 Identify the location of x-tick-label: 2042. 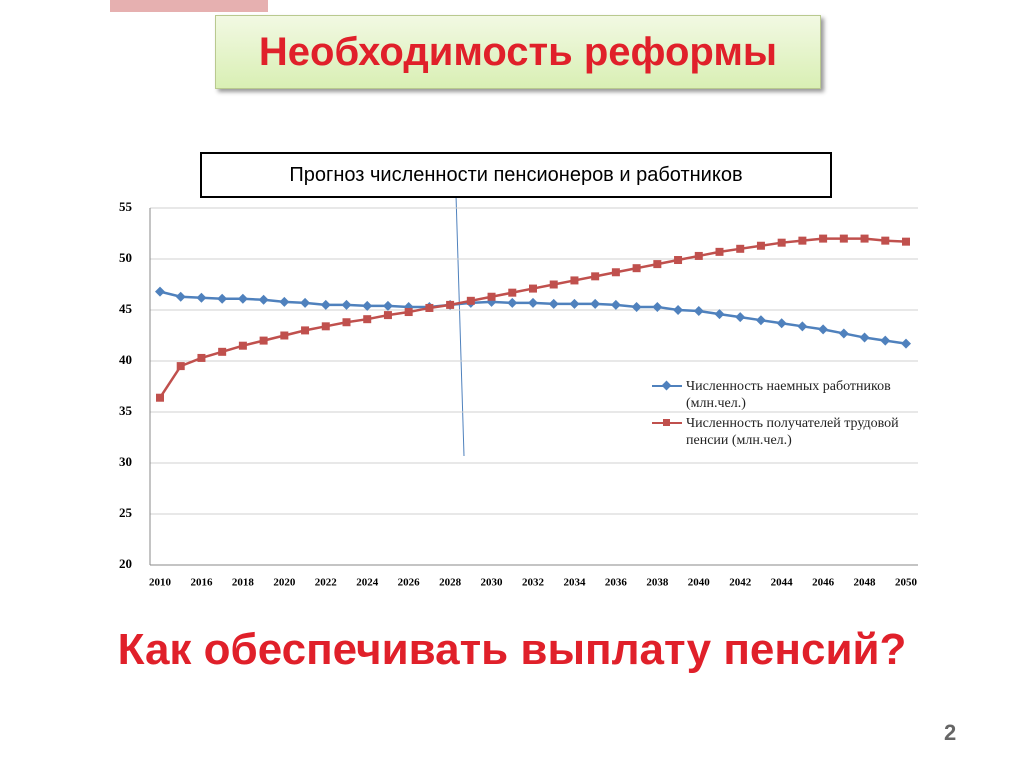
(740, 583).